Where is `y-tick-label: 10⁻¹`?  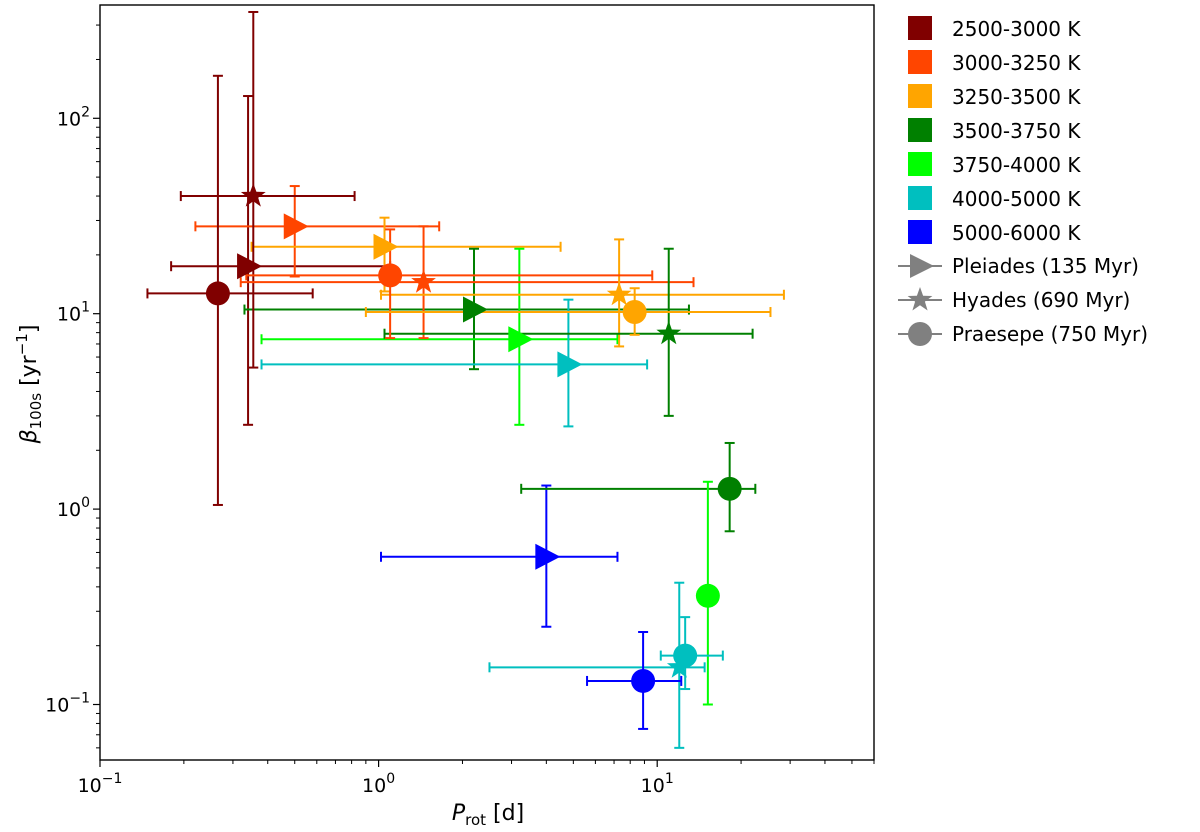
y-tick-label: 10⁻¹ is located at coordinates (67, 704).